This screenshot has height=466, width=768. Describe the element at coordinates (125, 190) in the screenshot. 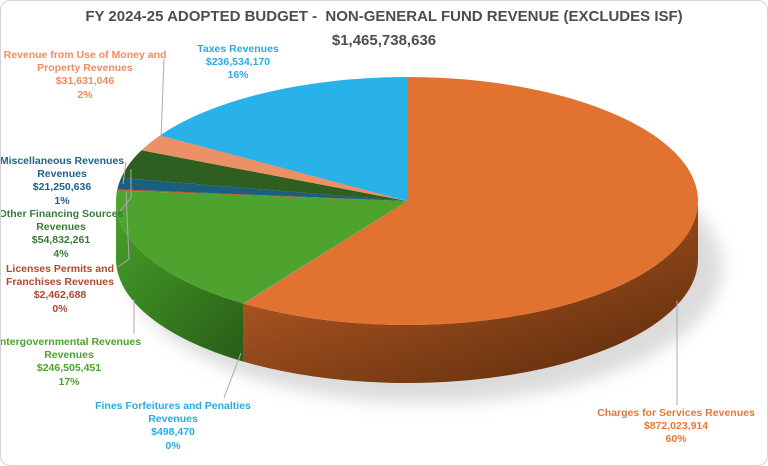

I see `leader-line-other_financing` at that location.